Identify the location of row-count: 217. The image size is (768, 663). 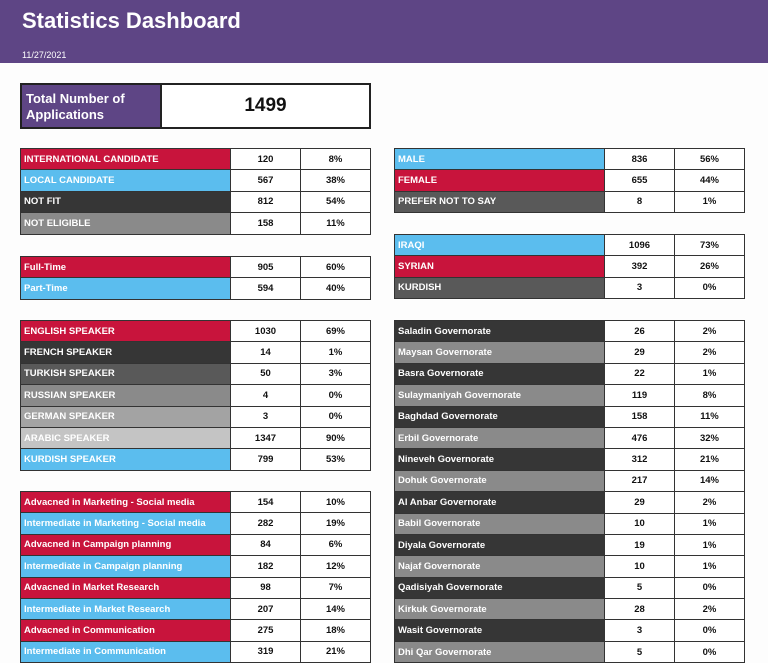
(639, 481).